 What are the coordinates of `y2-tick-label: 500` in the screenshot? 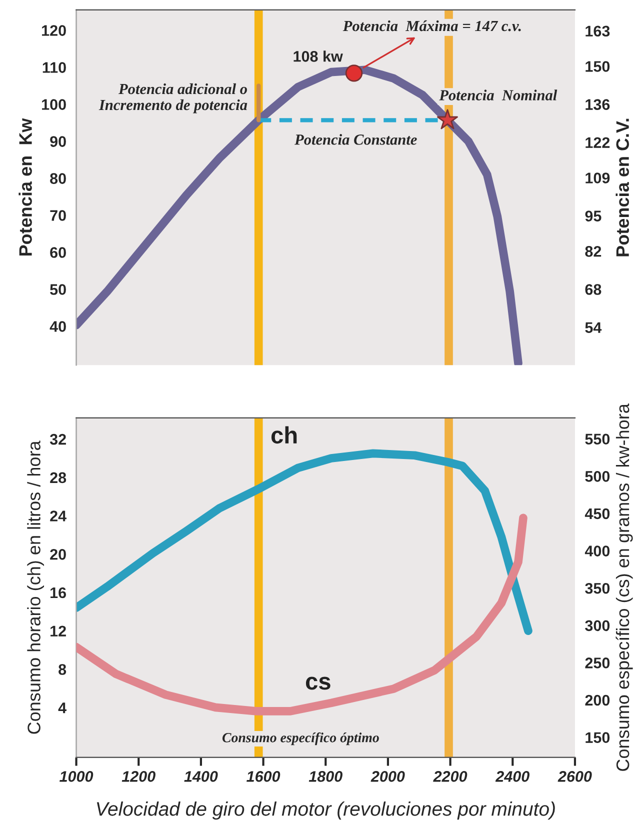 It's located at (597, 476).